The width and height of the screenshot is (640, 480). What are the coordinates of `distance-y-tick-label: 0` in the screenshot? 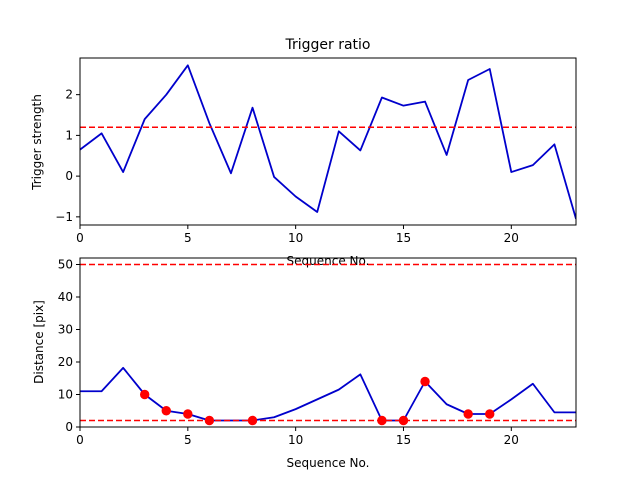 It's located at (69, 427).